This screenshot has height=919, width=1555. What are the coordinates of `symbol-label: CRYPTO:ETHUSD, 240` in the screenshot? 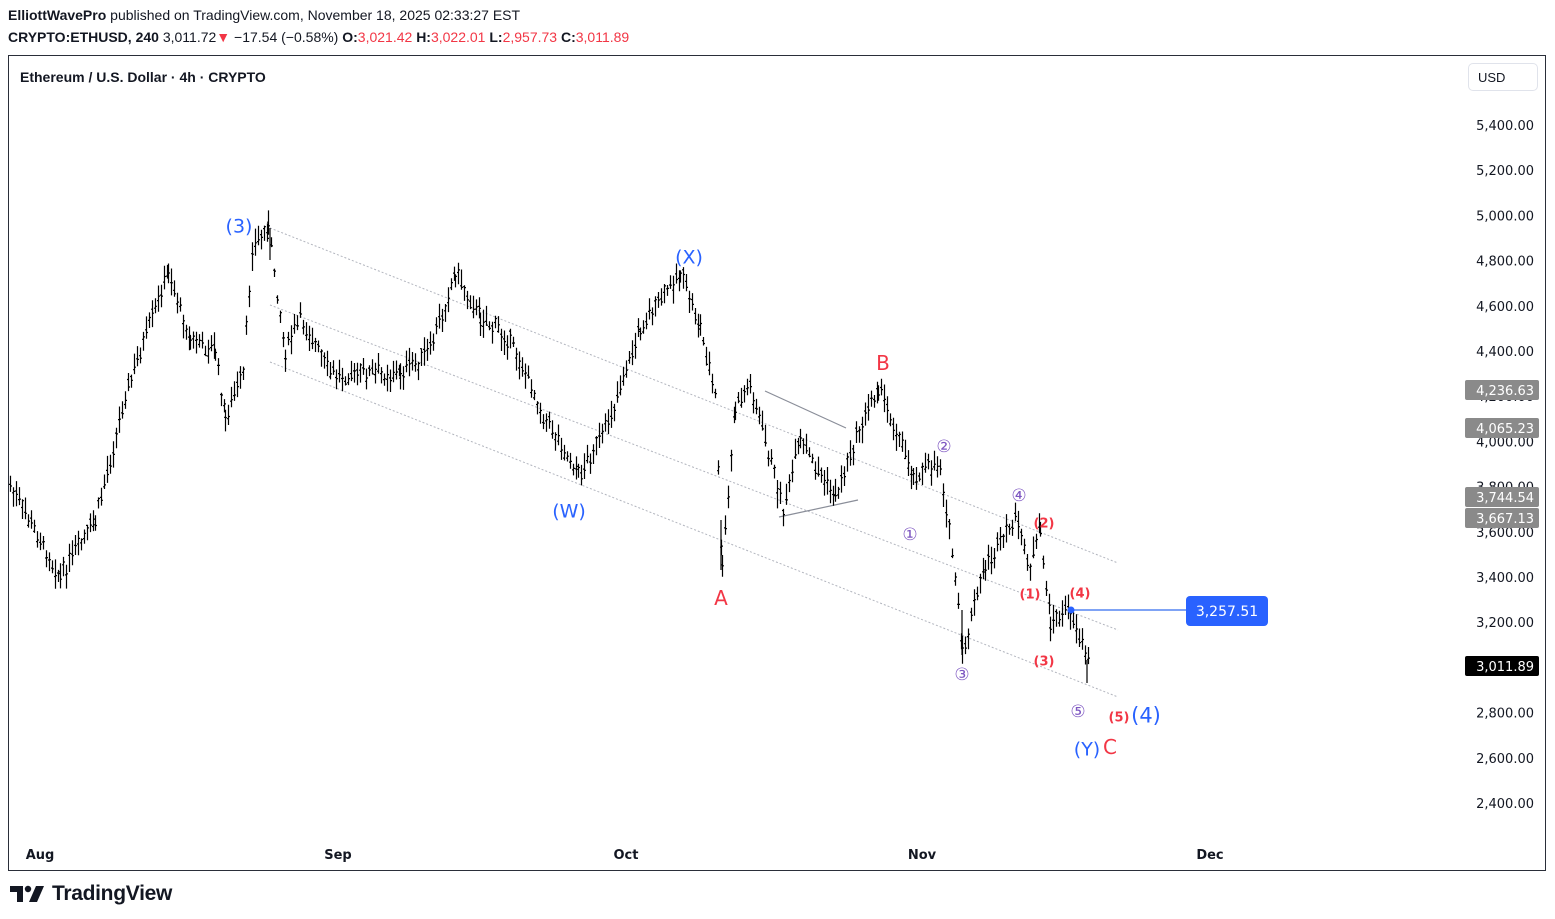 It's located at (83, 37).